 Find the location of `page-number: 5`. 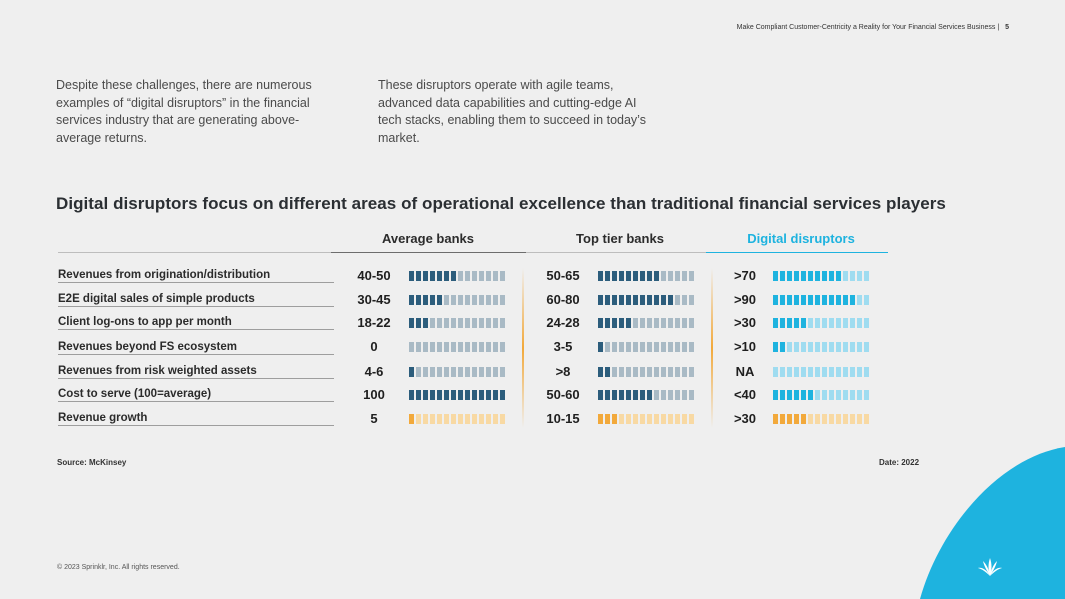

page-number: 5 is located at coordinates (1007, 27).